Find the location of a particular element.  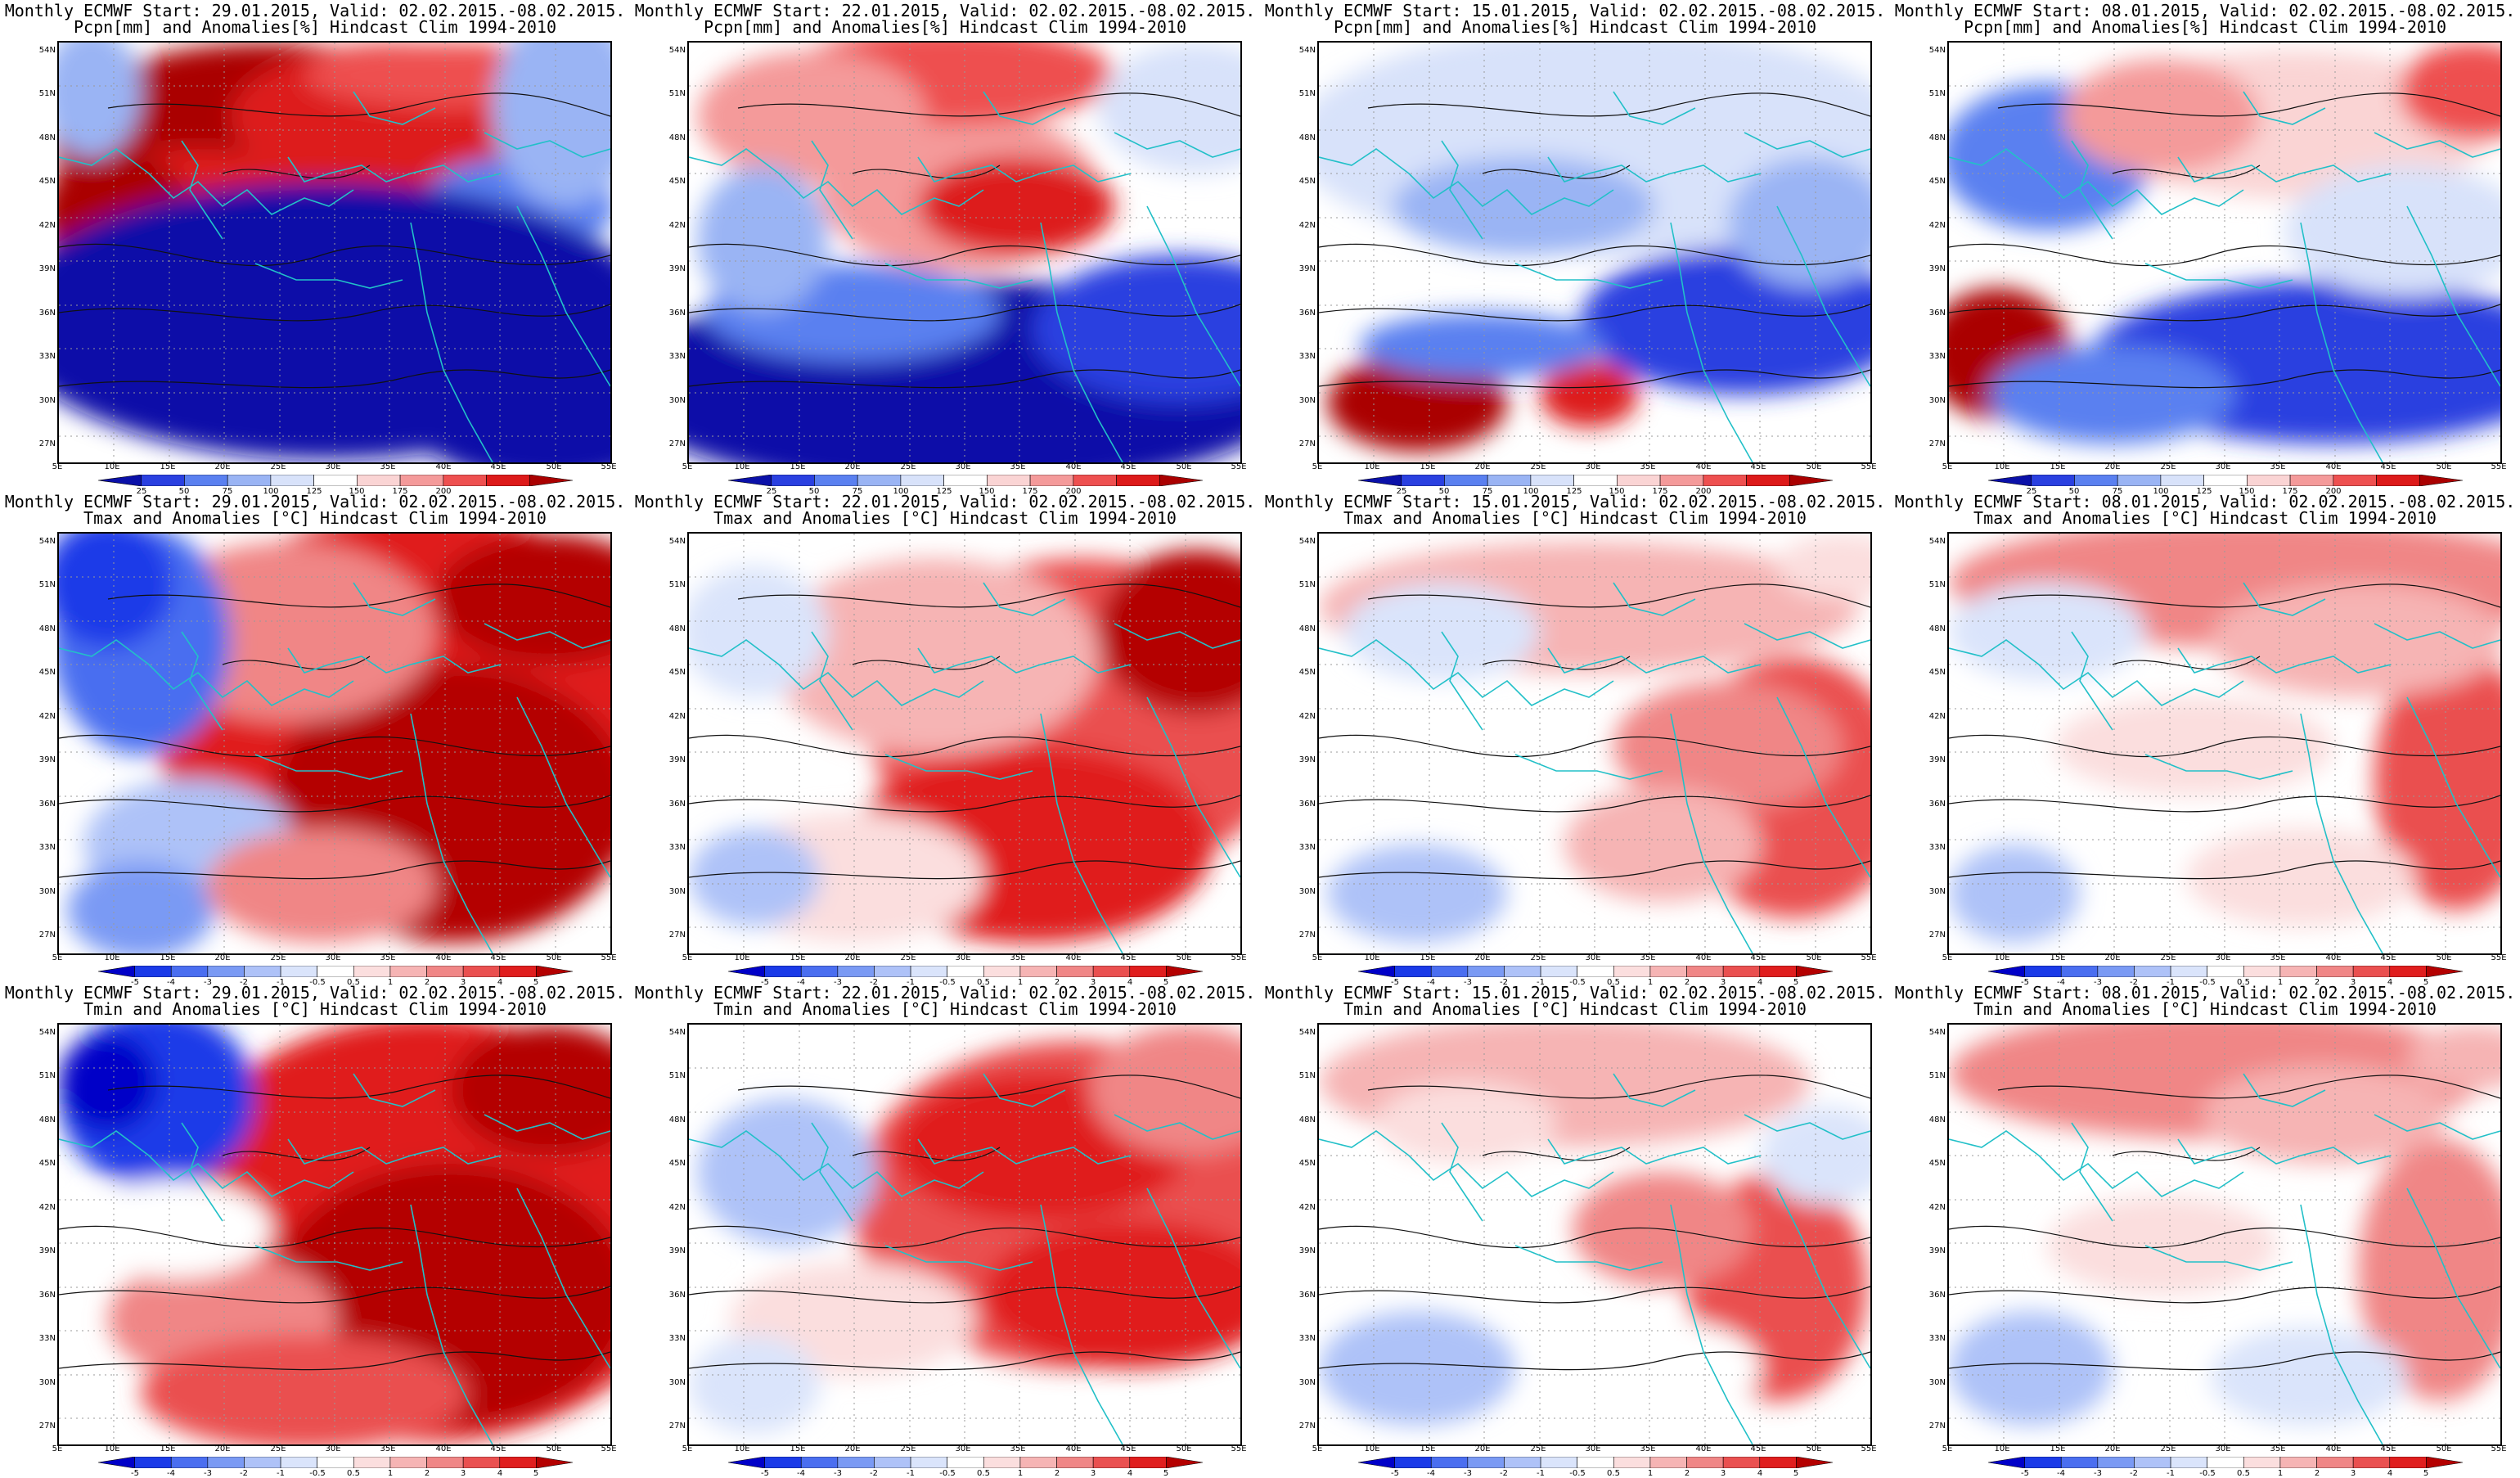

map-frame is located at coordinates (2225, 252).